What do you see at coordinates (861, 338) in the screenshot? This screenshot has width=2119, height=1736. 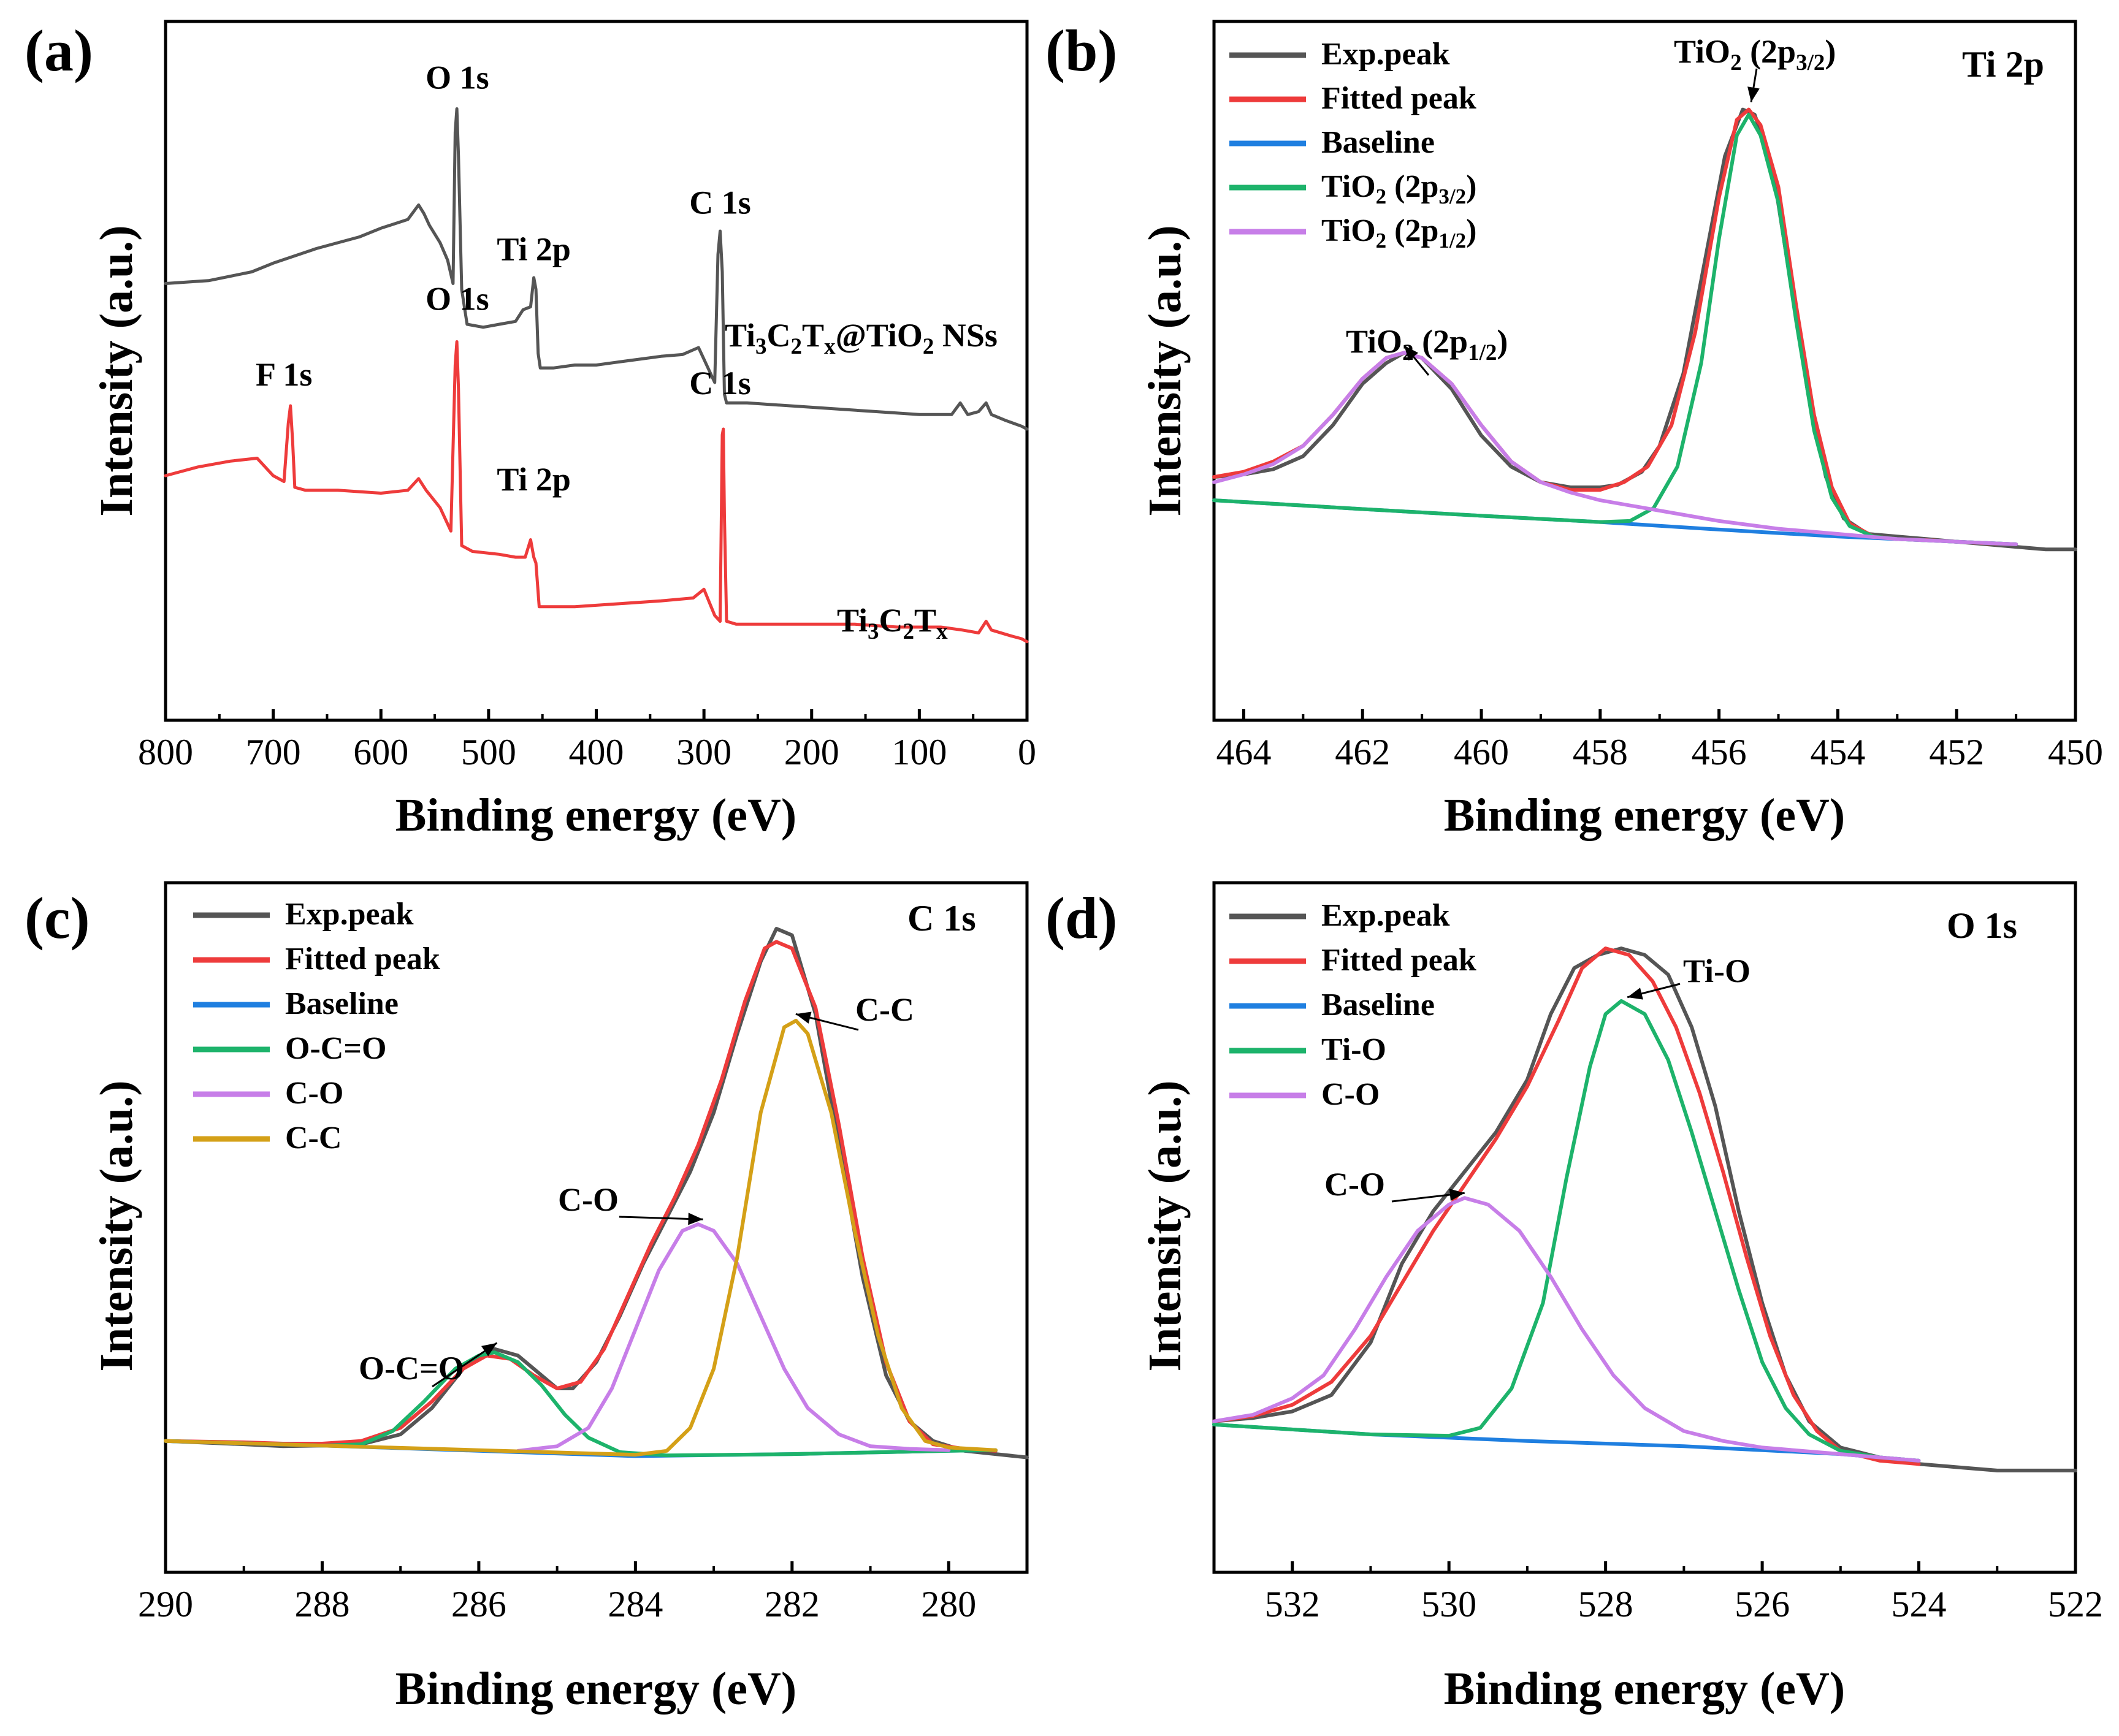 I see `series-label-tio2: Ti3C2Tx@TiO2 NSs` at bounding box center [861, 338].